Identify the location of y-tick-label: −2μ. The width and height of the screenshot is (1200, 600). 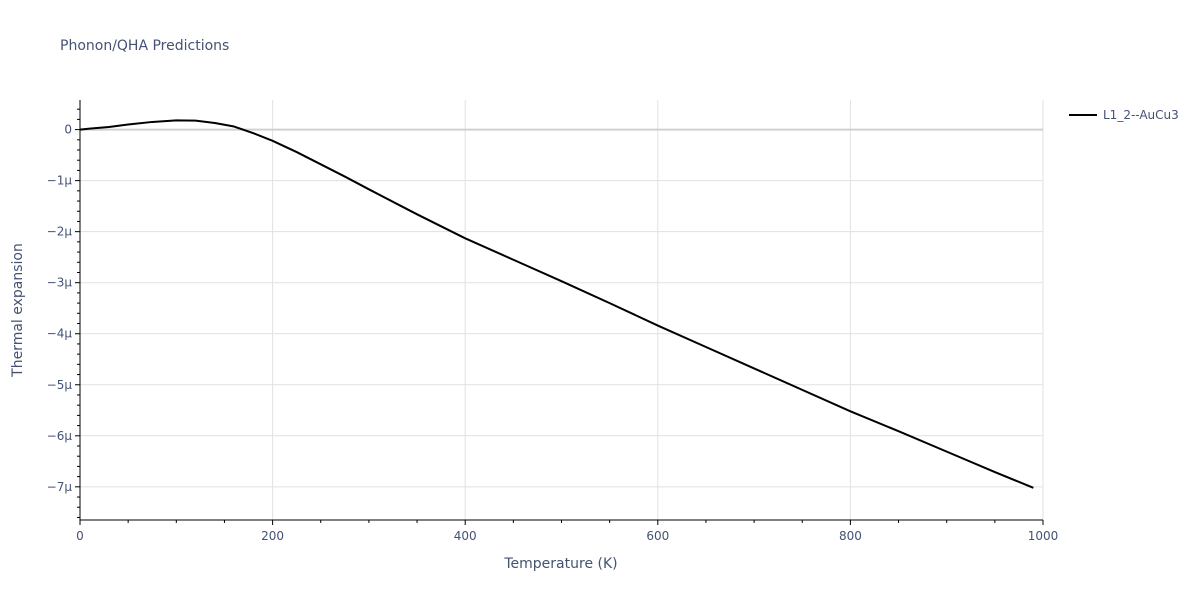
(60, 232).